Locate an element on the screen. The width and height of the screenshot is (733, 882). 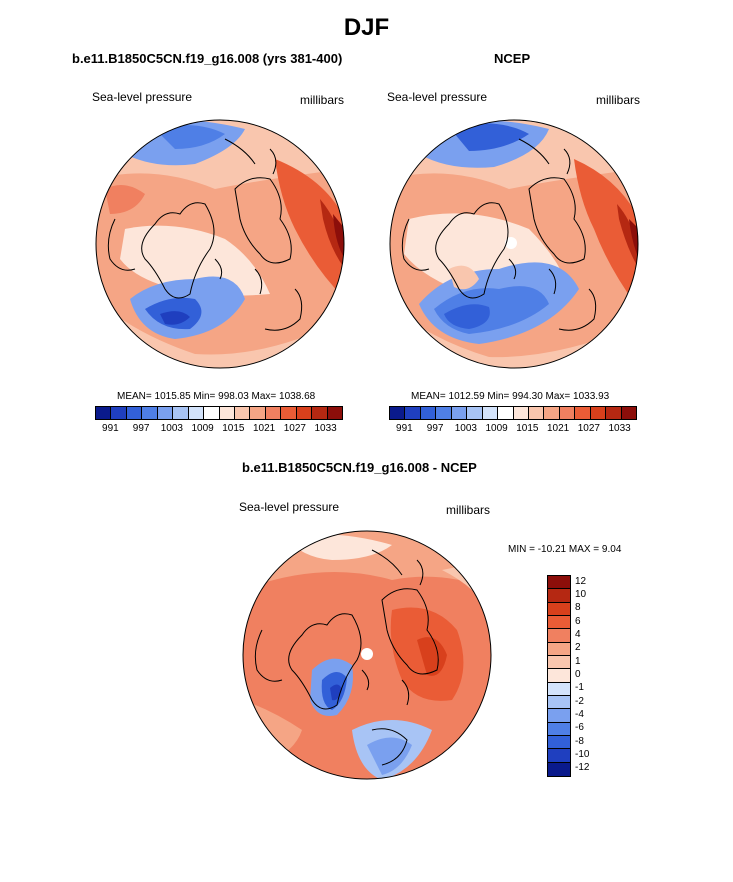
diff-panel-title: b.e11.B1850C5CN.f19_g16.008 - NCEP is located at coordinates (359, 467).